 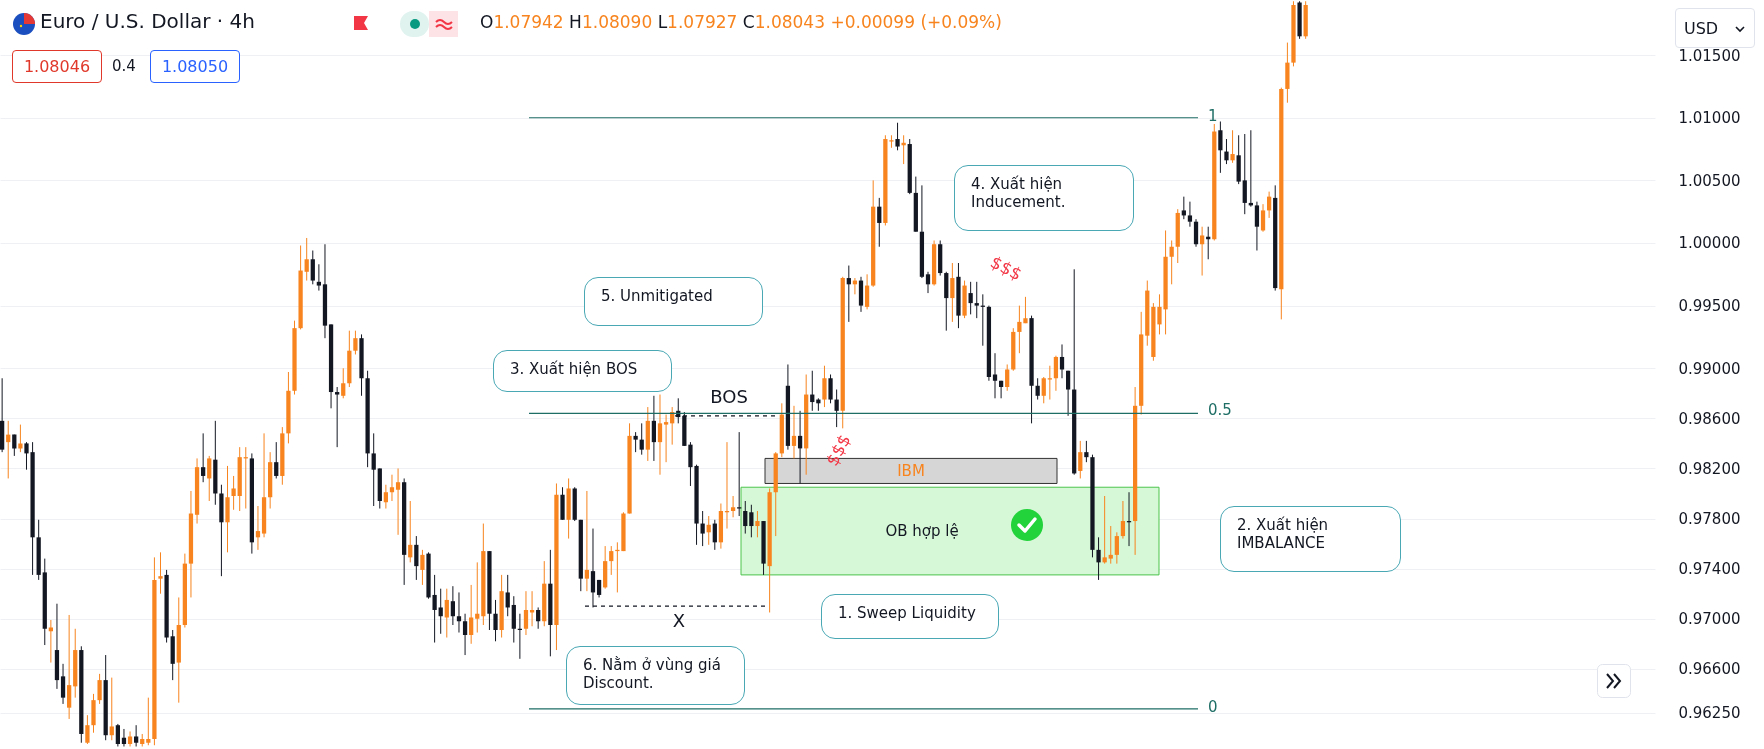 I want to click on annotation: 1.08050, so click(x=195, y=66).